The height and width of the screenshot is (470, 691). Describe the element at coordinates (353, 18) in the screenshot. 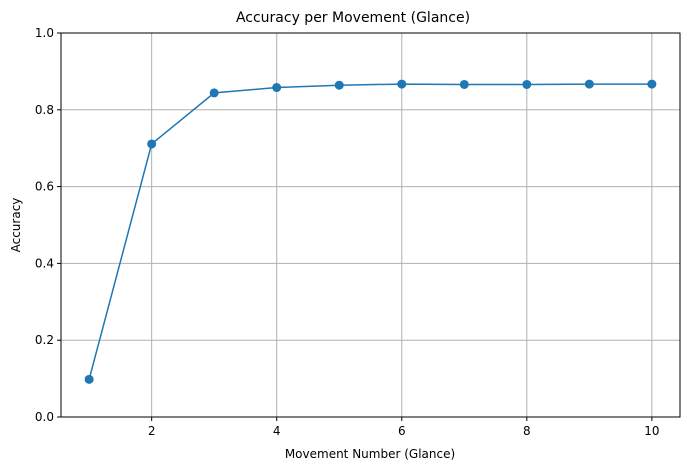

I see `chart-title: Accuracy per Movement (Glance)` at that location.